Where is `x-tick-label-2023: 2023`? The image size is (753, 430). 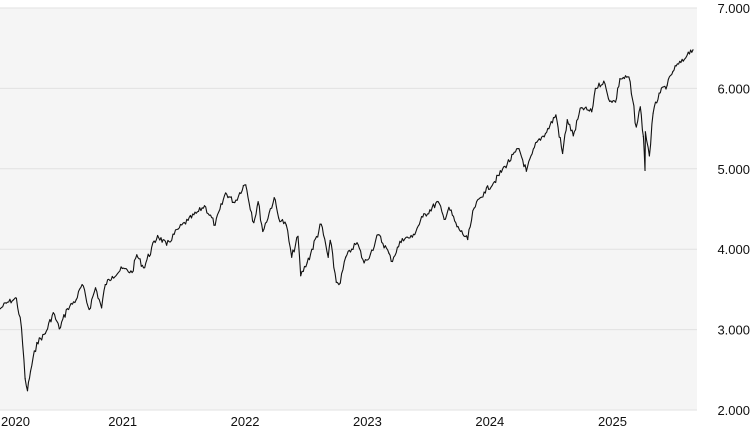
x-tick-label-2023: 2023 is located at coordinates (367, 421).